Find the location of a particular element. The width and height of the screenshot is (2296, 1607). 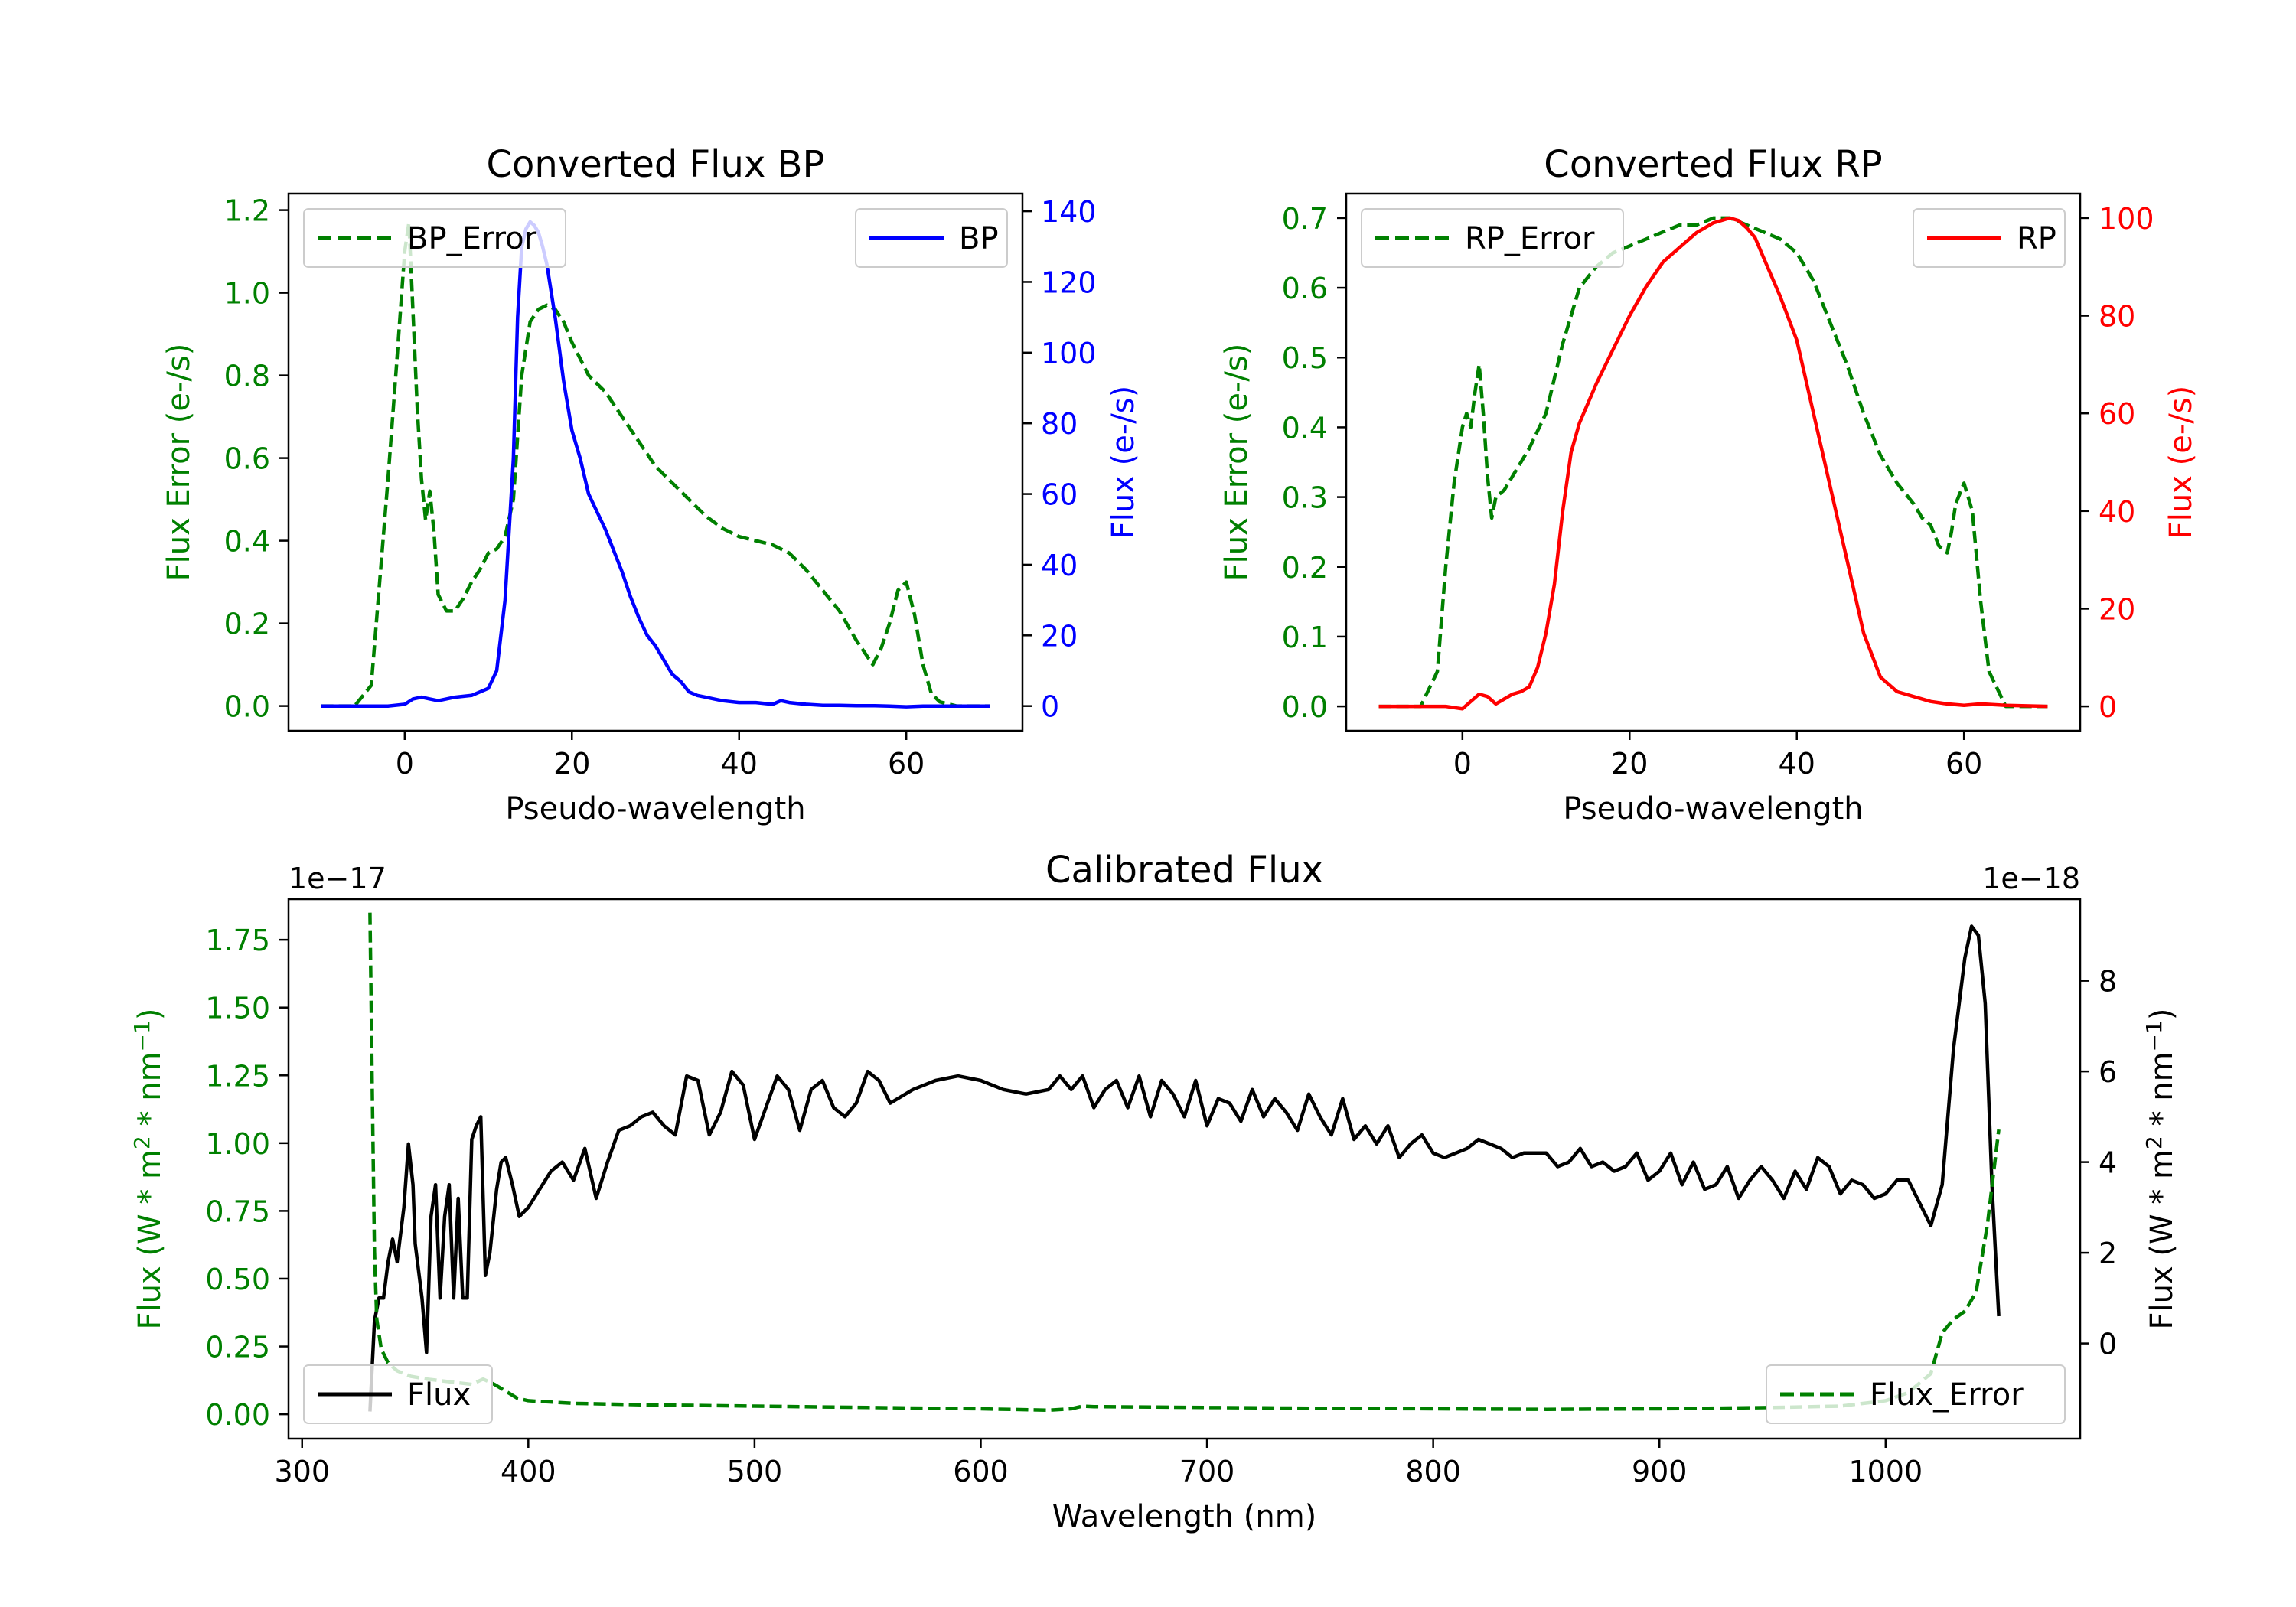

y-left-tick-label: 1.75 is located at coordinates (237, 940).